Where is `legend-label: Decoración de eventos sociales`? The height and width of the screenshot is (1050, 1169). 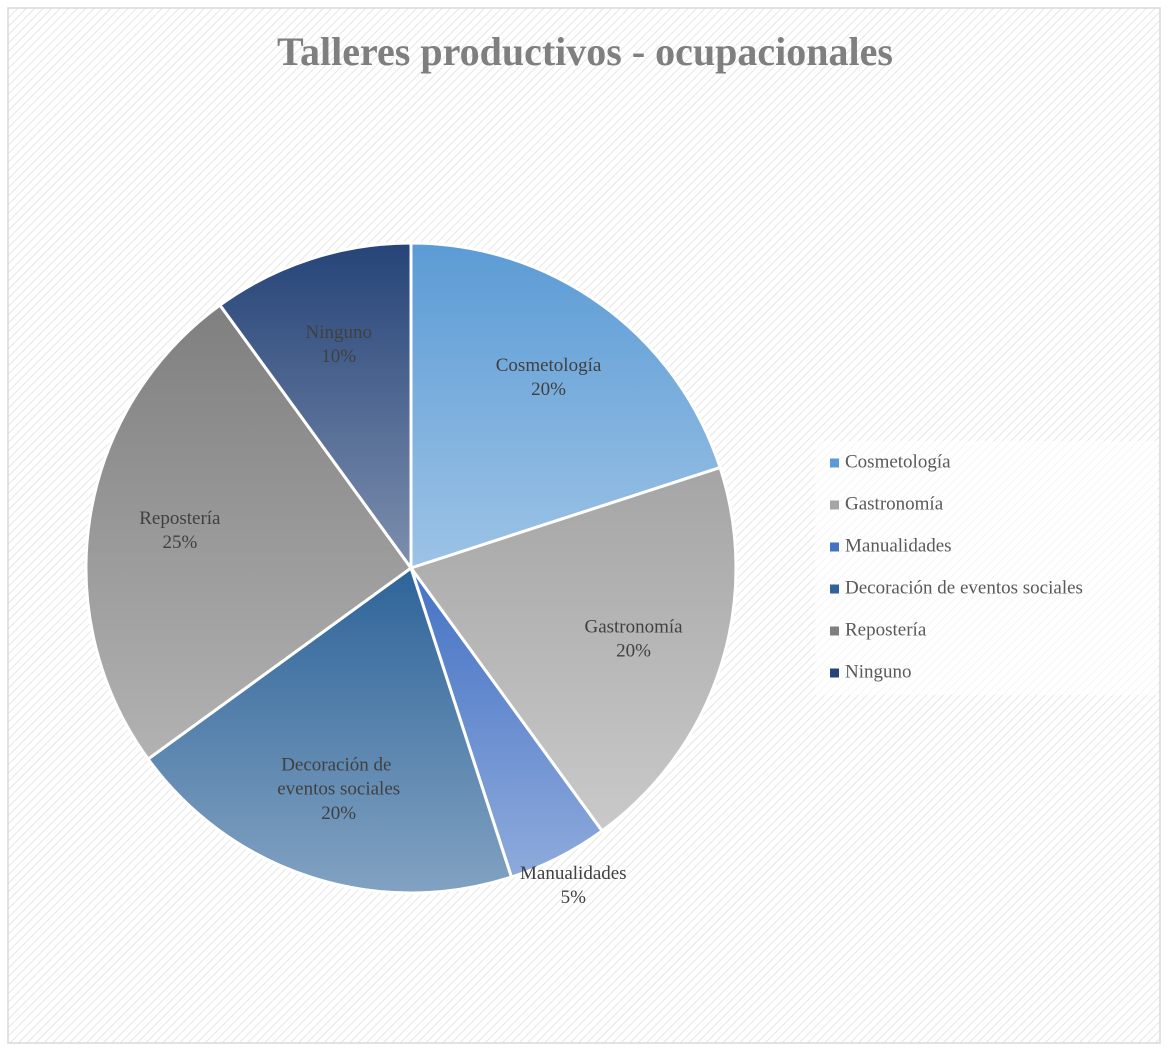
legend-label: Decoración de eventos sociales is located at coordinates (964, 587).